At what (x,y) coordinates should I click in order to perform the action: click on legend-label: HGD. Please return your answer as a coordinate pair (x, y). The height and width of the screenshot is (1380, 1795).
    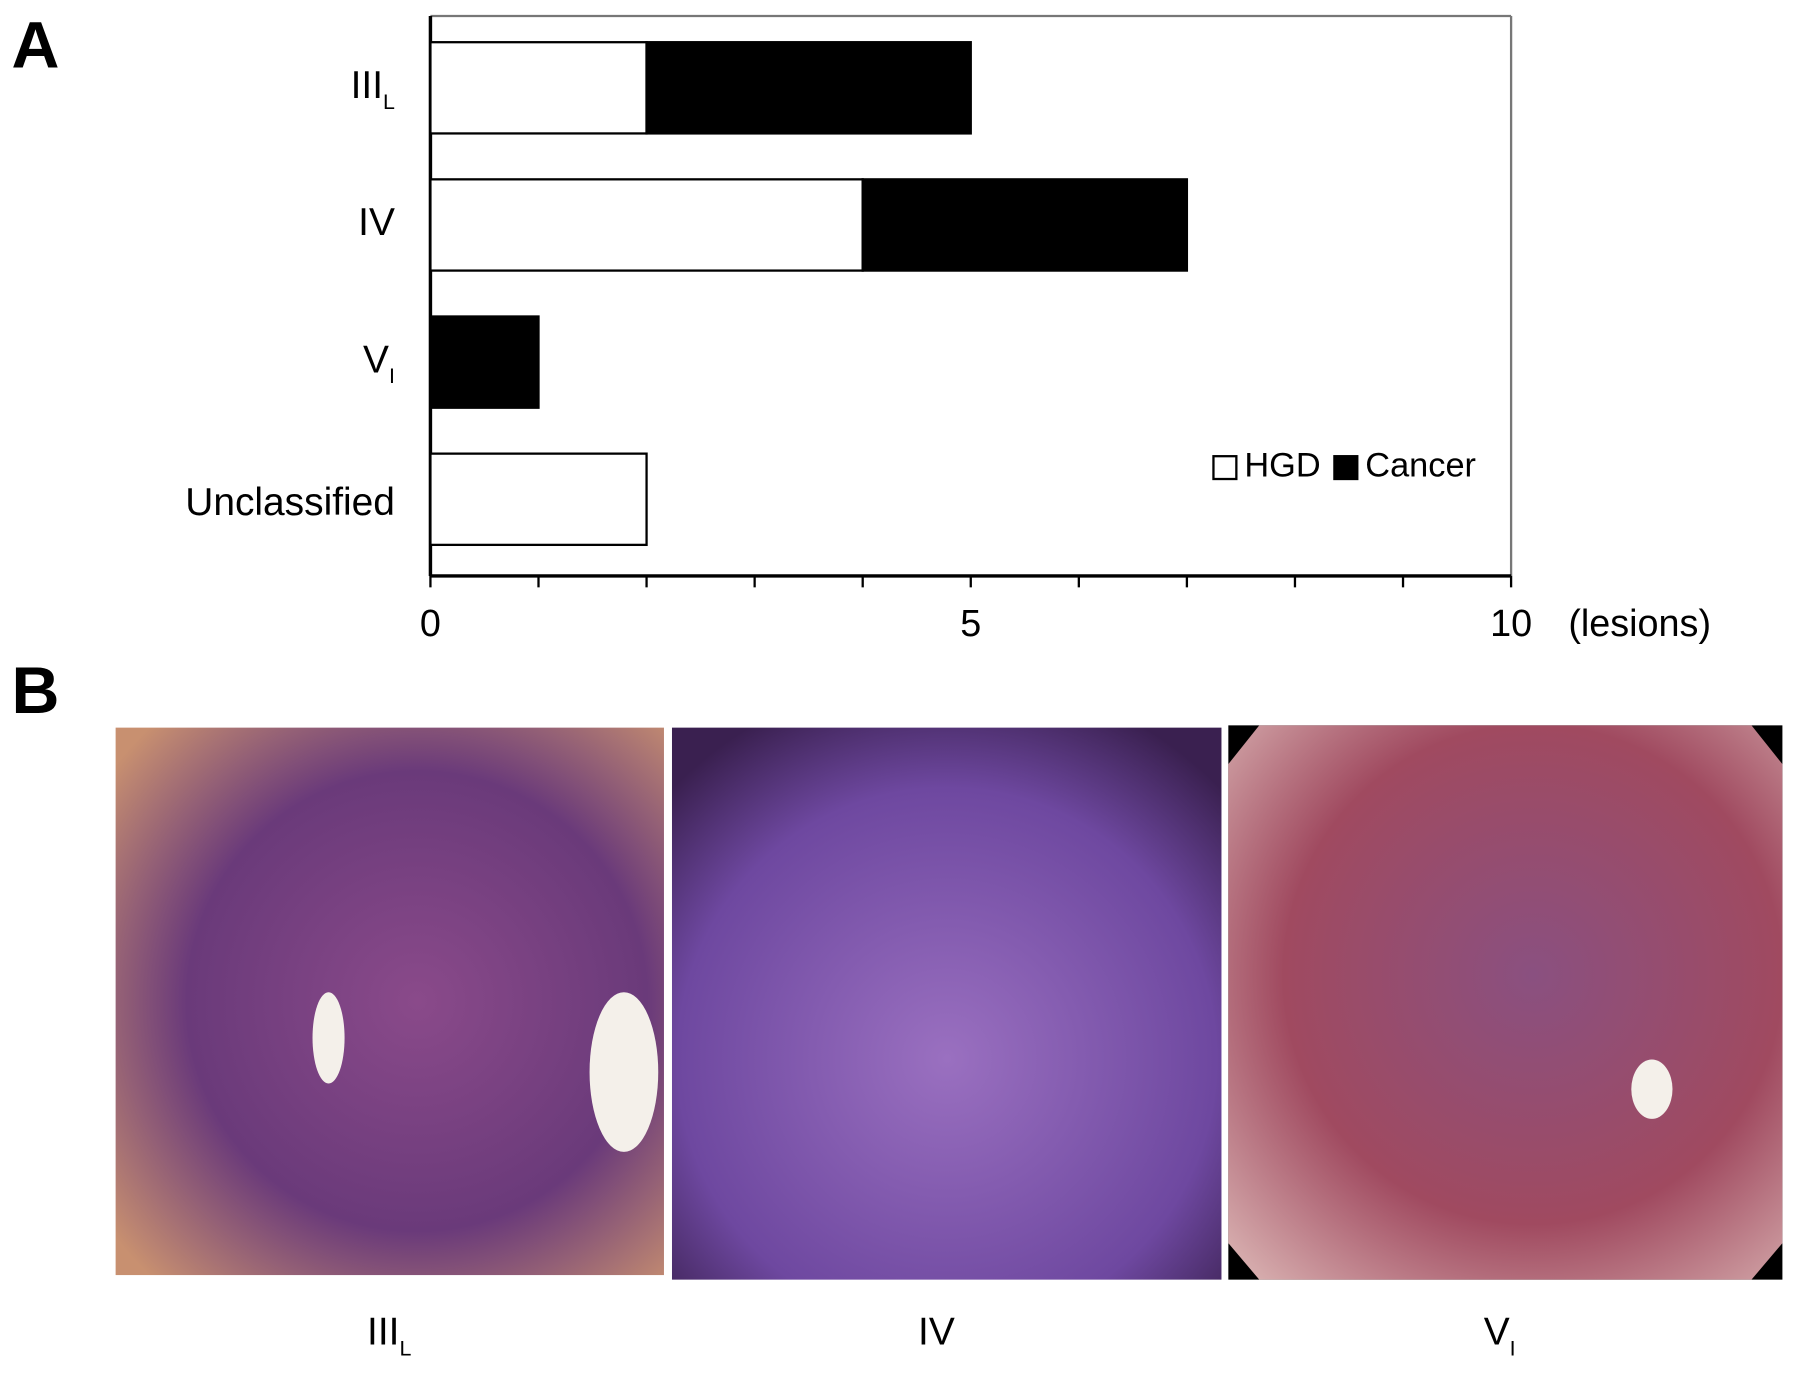
    Looking at the image, I should click on (1282, 466).